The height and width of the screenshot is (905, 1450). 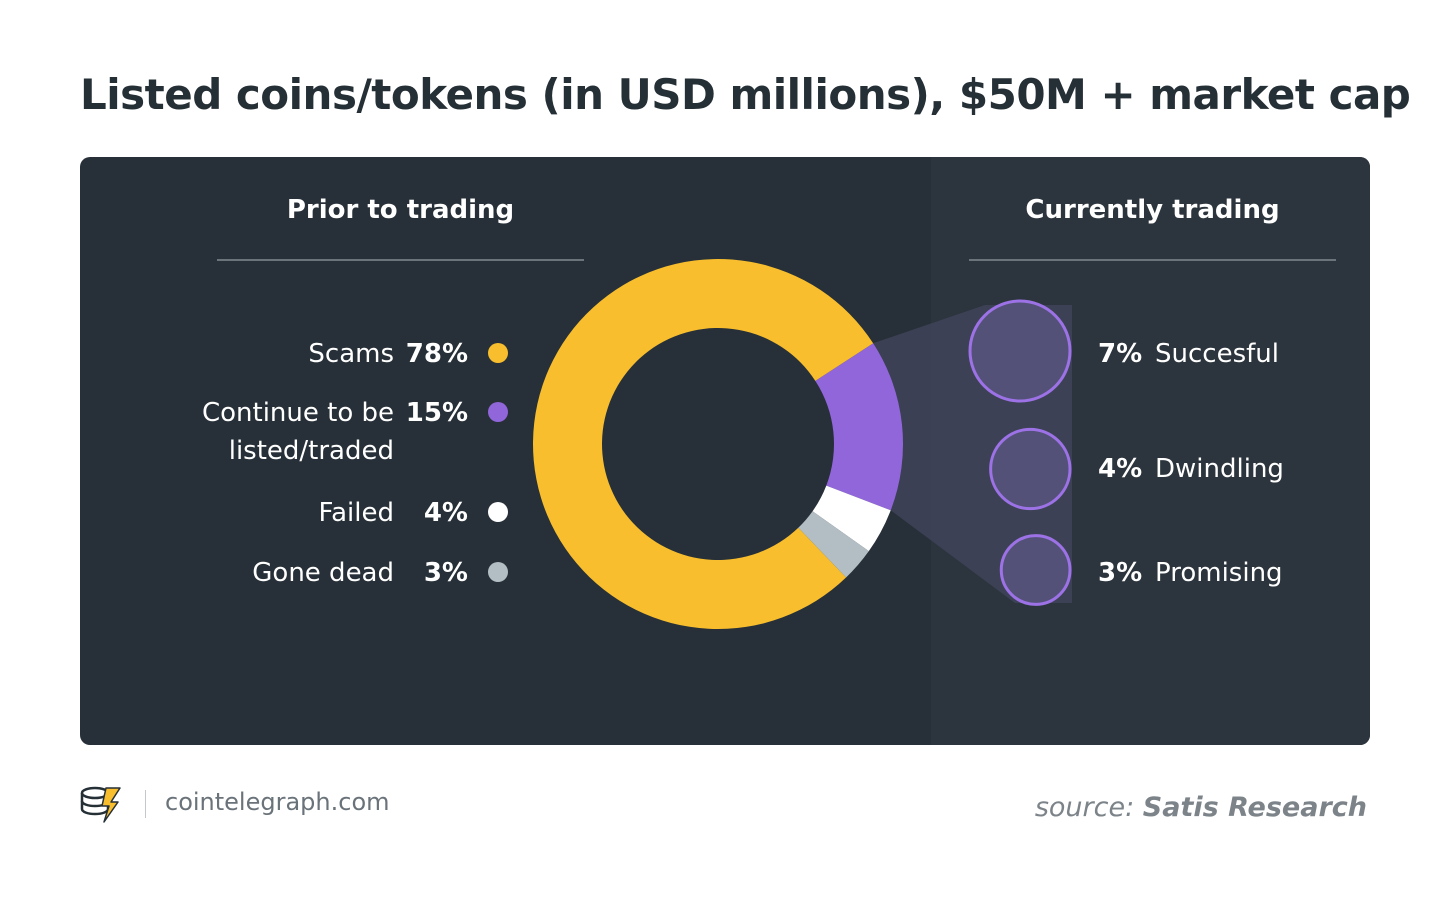 I want to click on footer-site-link: cointelegraph.com, so click(x=277, y=802).